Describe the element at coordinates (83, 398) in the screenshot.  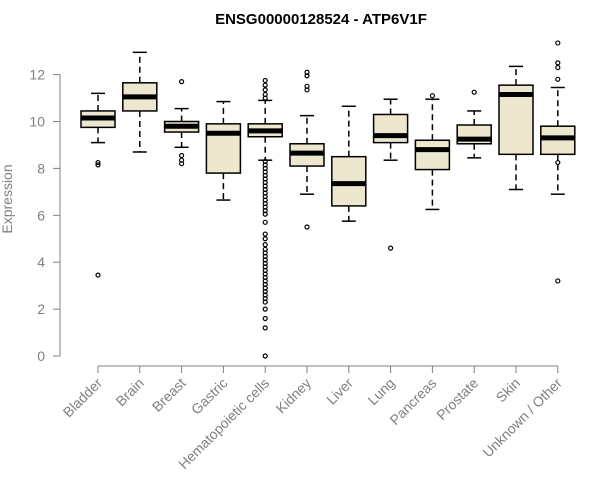
I see `x-tick-label: Bladder` at that location.